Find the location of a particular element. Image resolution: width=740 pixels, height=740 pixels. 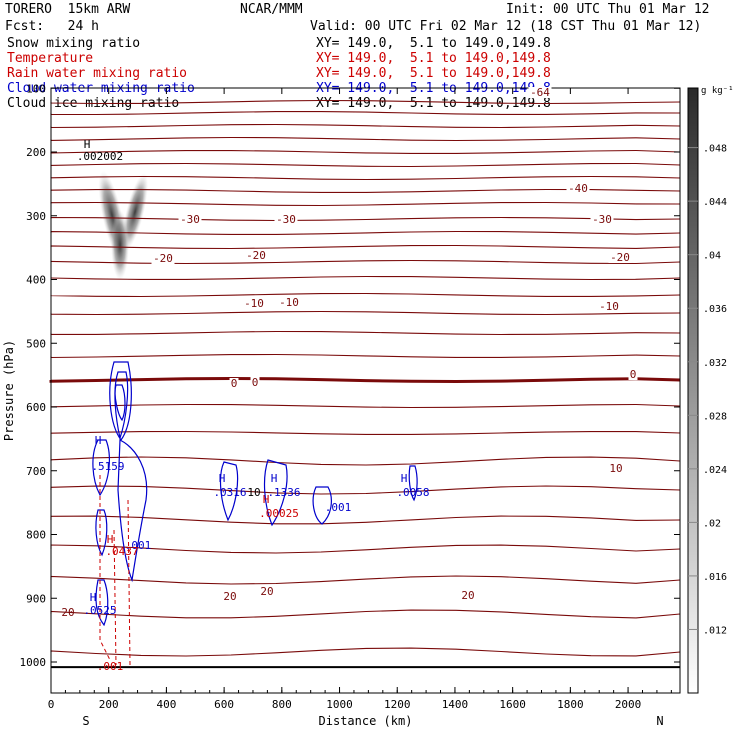

y-axis-title: Pressure (hPa) is located at coordinates (9, 390).